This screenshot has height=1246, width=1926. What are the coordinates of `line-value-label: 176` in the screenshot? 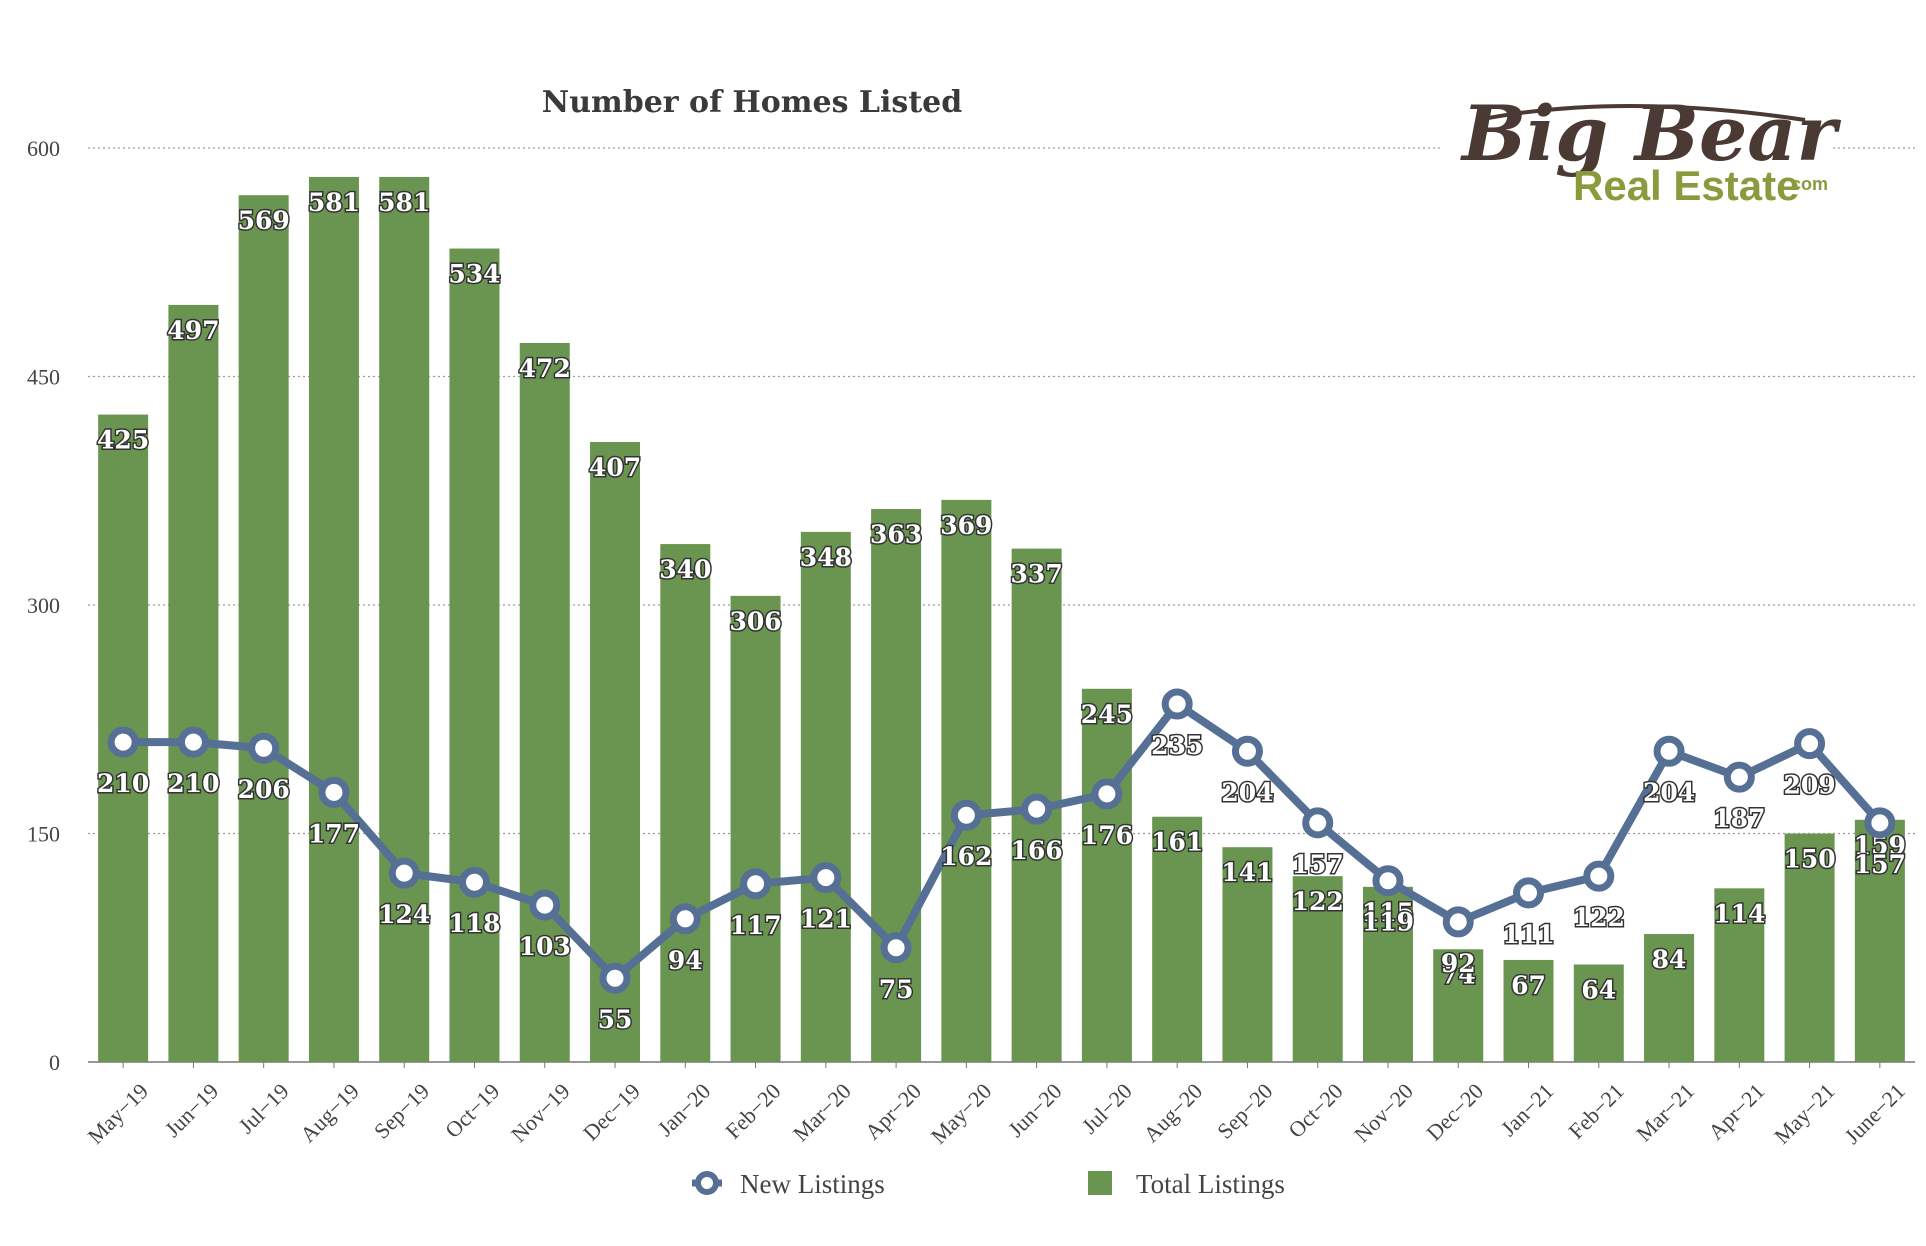 It's located at (1107, 835).